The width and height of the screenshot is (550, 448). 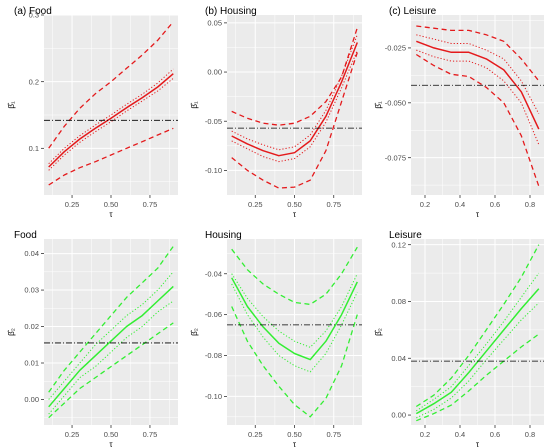 I want to click on y-tick-label: -0.075, so click(x=395, y=157).